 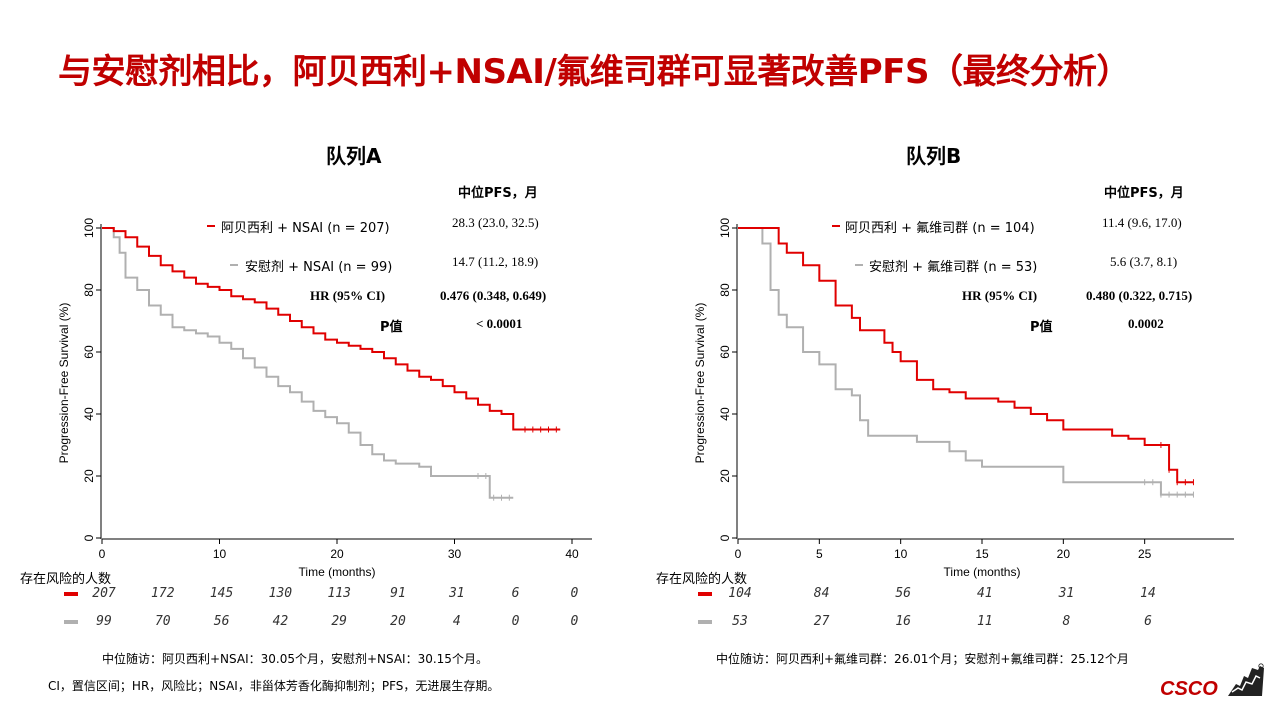 I want to click on cohort-b-risk-treat-value: 31, so click(x=1066, y=593).